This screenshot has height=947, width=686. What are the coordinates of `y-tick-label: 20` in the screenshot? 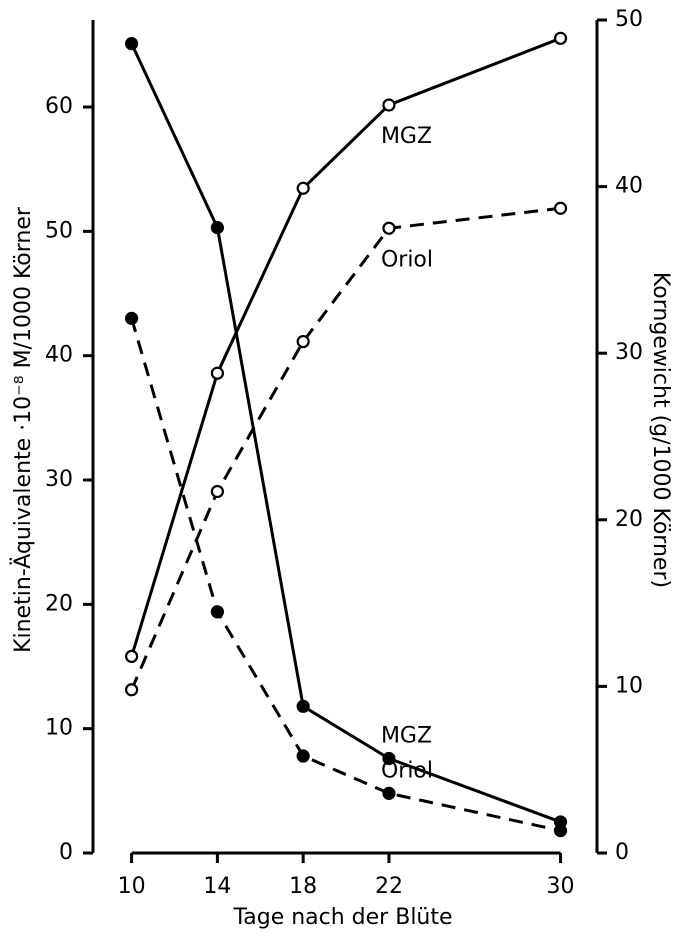 It's located at (59, 603).